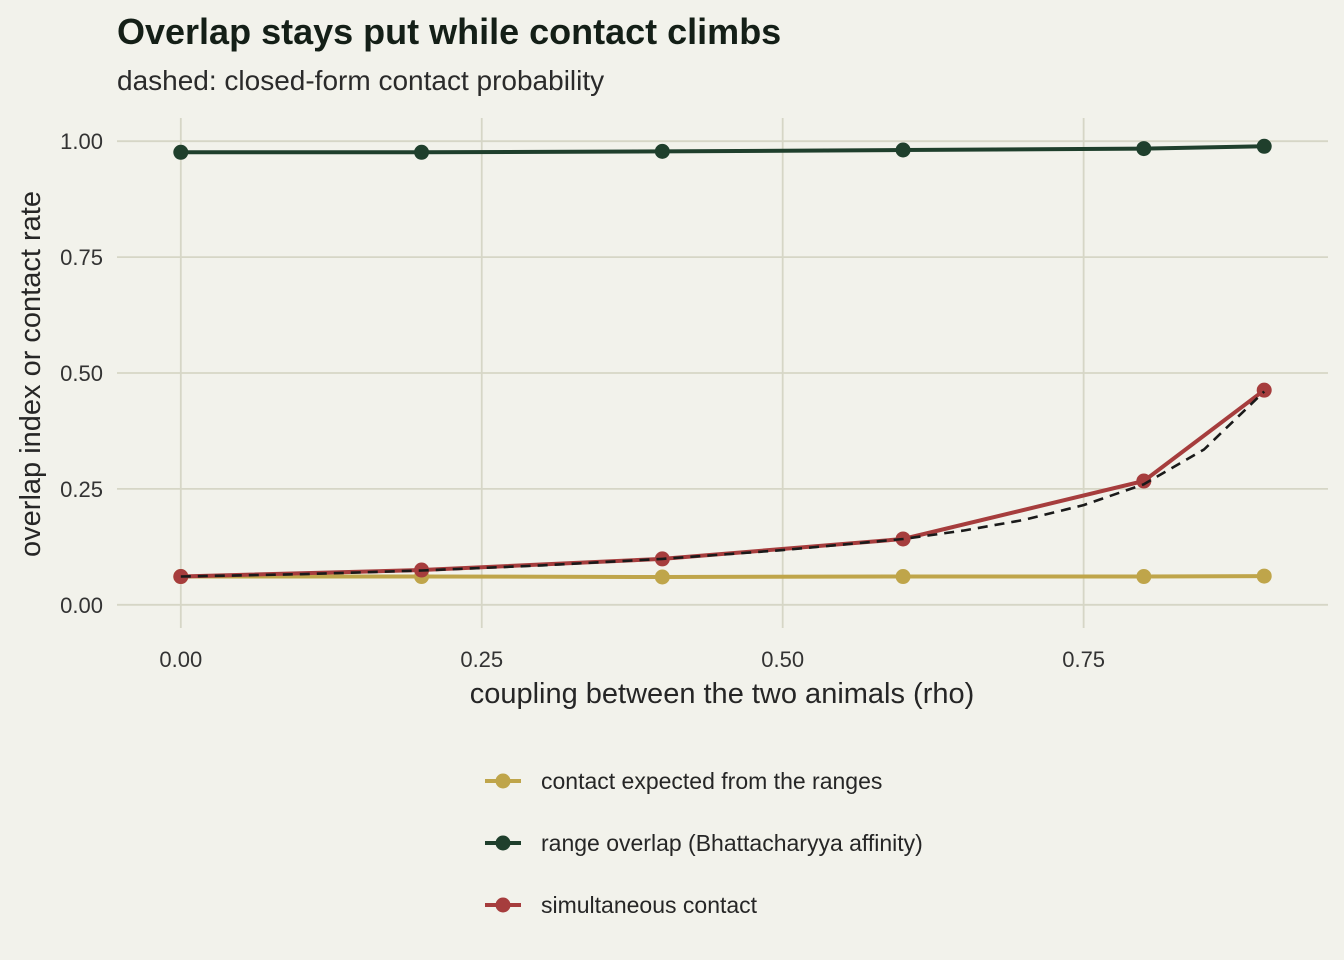 This screenshot has height=960, width=1344. I want to click on legend-label: simultaneous contact, so click(649, 905).